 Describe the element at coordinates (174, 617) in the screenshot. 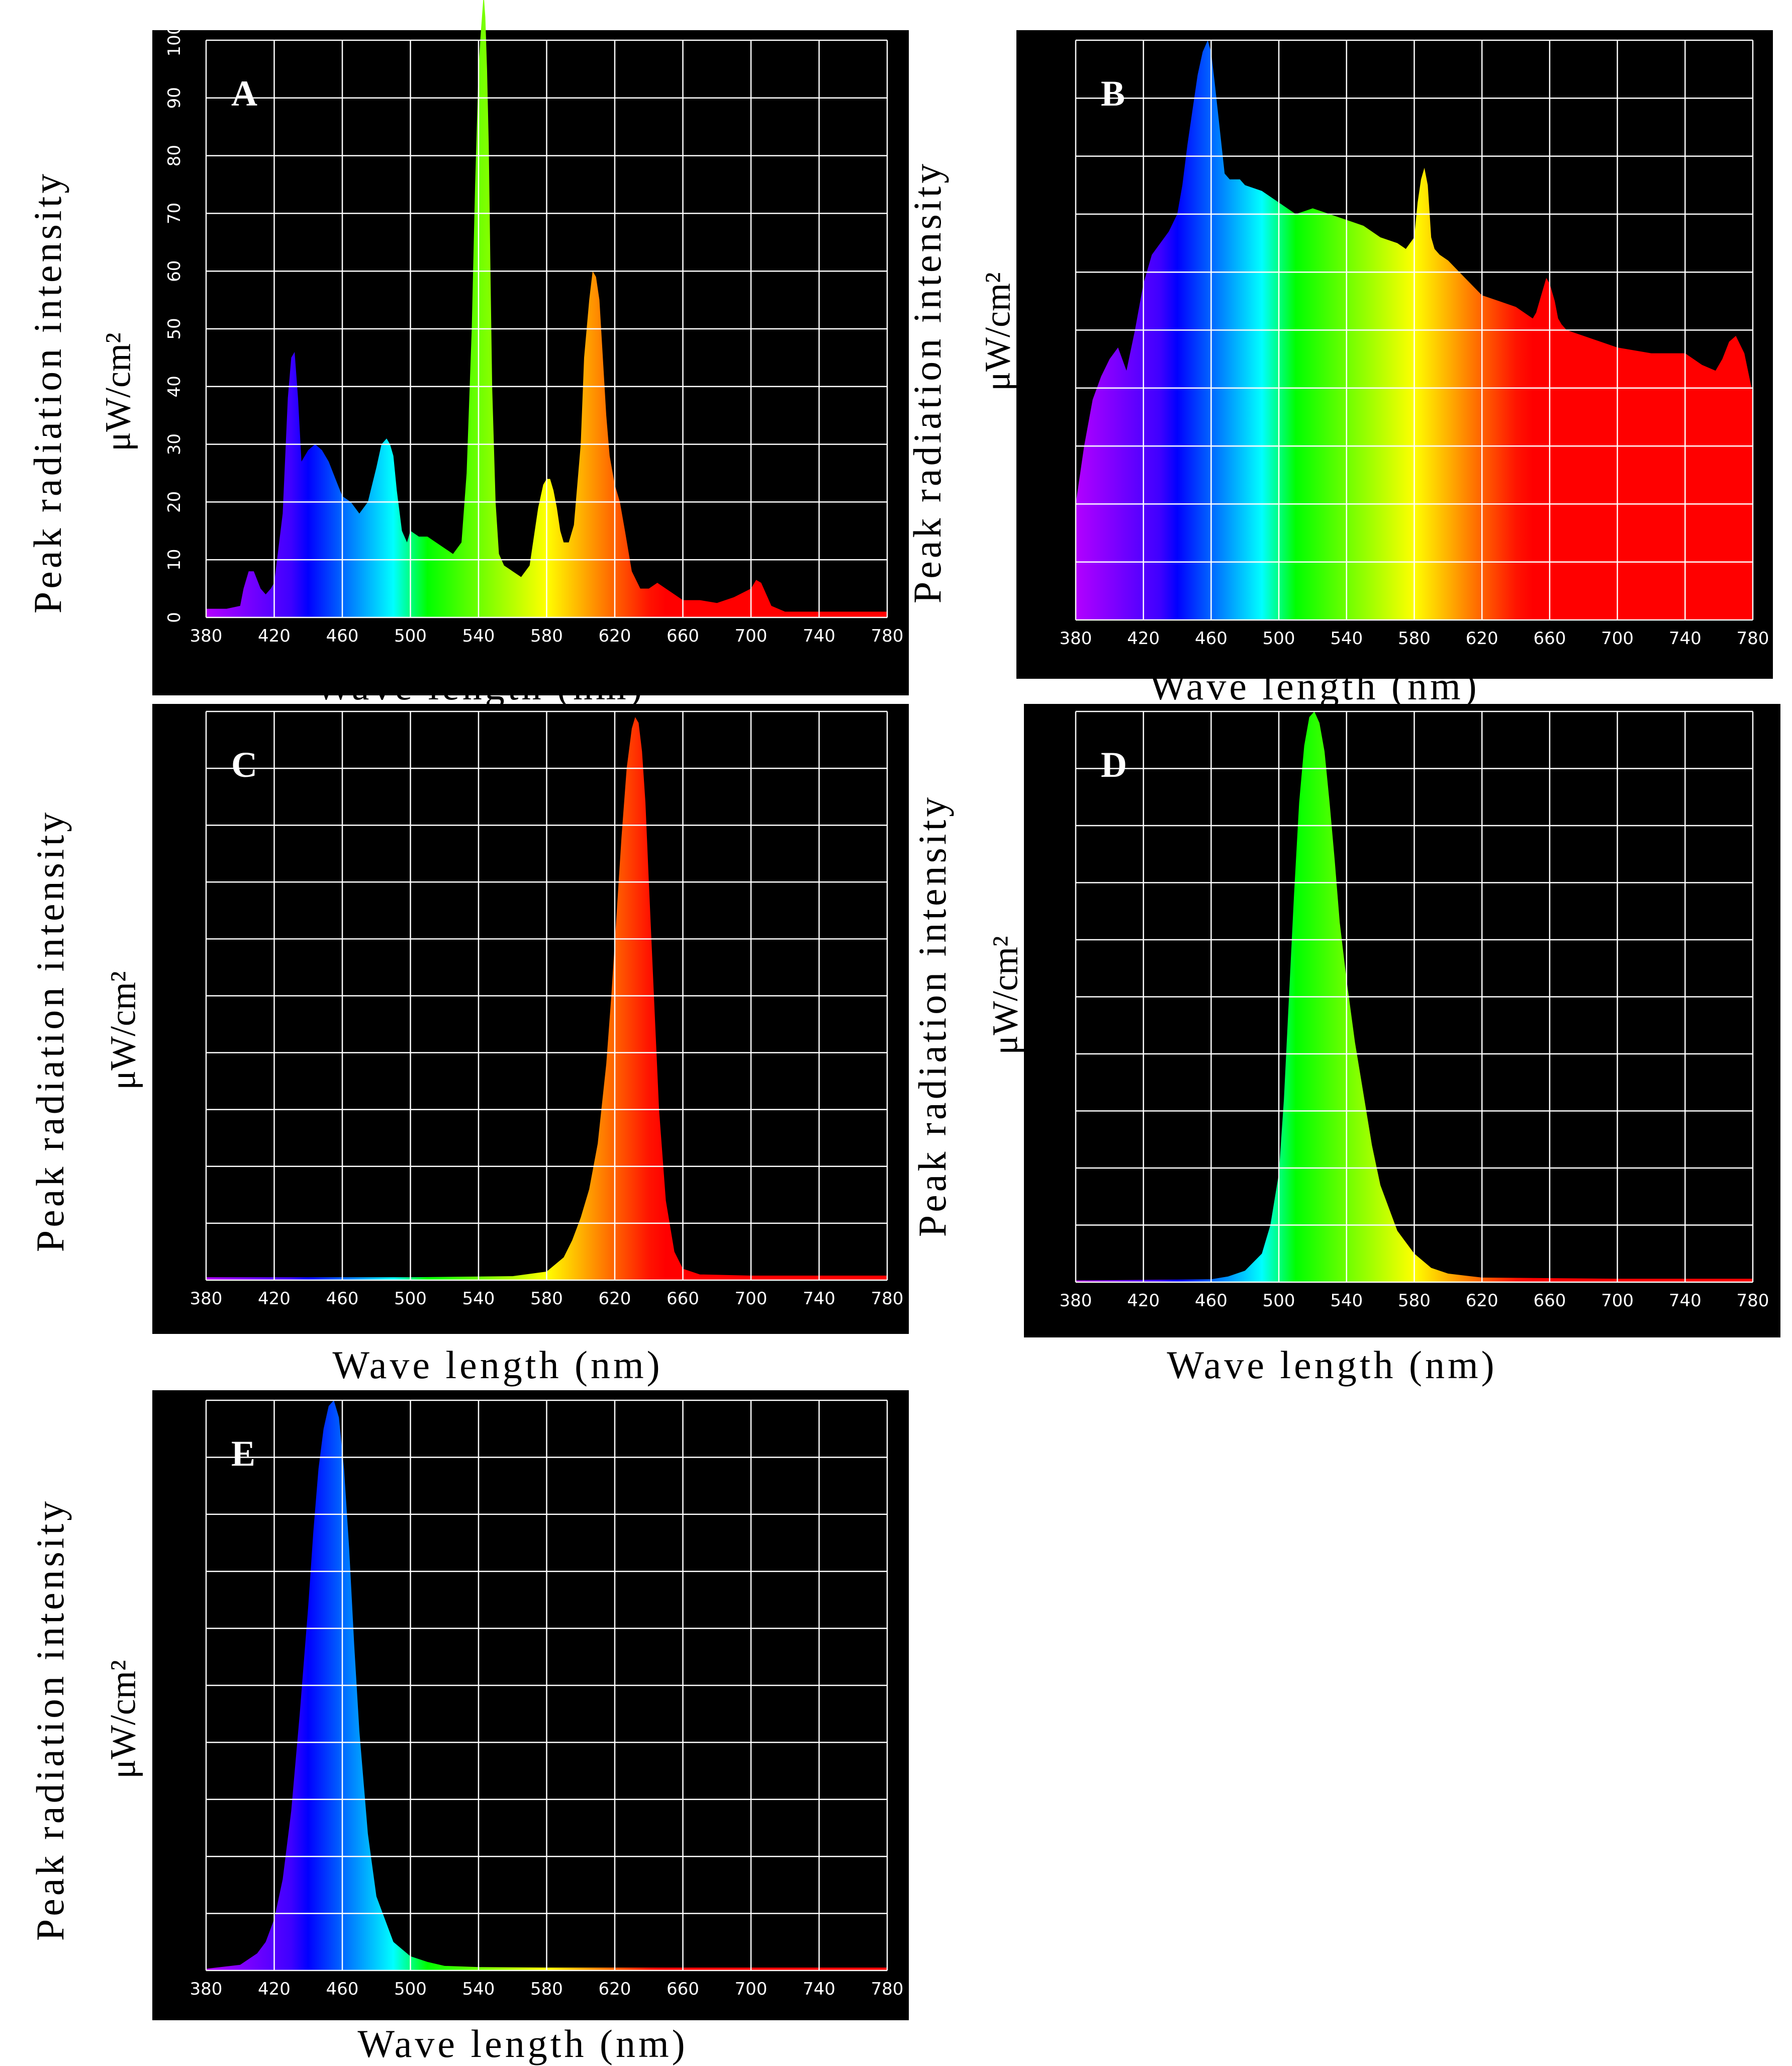

I see `y-tick-label: 0` at that location.